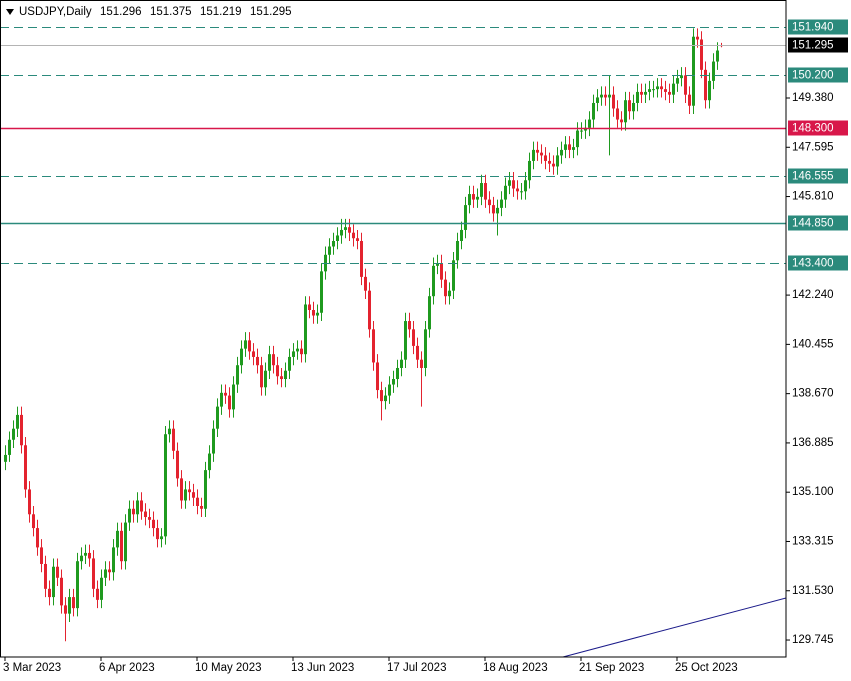  I want to click on header-close: 151.295, so click(271, 12).